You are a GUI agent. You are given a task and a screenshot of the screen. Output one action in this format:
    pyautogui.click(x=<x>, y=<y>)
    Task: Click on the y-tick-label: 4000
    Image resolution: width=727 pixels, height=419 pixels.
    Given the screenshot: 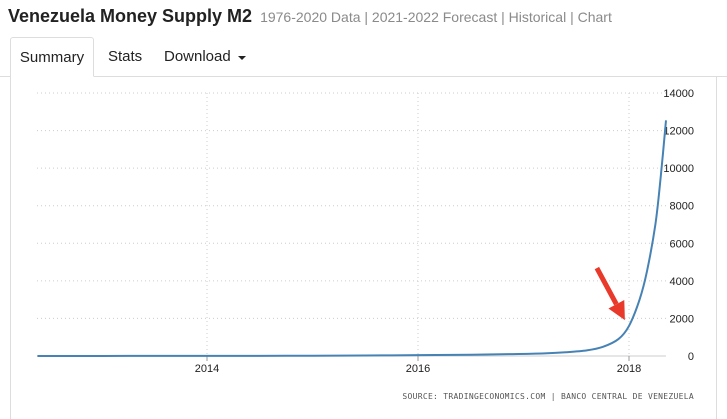 What is the action you would take?
    pyautogui.click(x=682, y=282)
    